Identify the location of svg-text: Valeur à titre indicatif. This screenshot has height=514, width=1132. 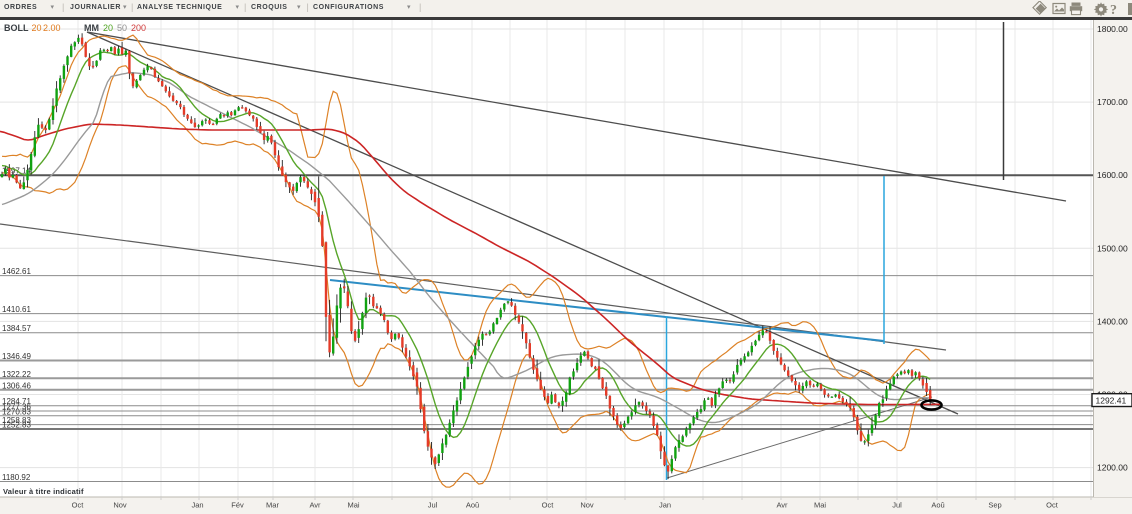
(43, 491).